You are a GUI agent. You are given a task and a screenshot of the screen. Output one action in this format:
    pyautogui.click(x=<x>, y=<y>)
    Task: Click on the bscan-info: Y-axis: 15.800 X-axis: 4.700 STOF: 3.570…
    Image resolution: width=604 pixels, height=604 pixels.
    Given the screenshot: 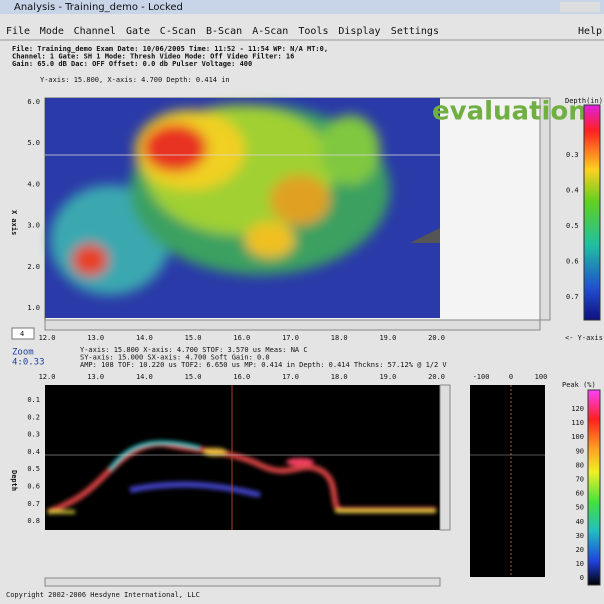 What is the action you would take?
    pyautogui.click(x=194, y=350)
    